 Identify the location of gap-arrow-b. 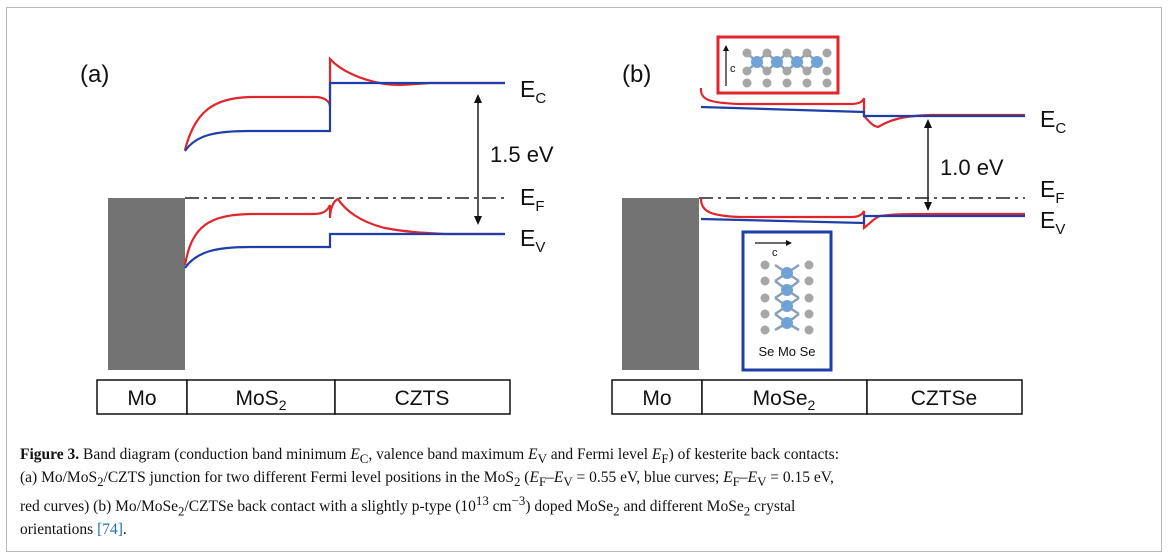
(928, 165).